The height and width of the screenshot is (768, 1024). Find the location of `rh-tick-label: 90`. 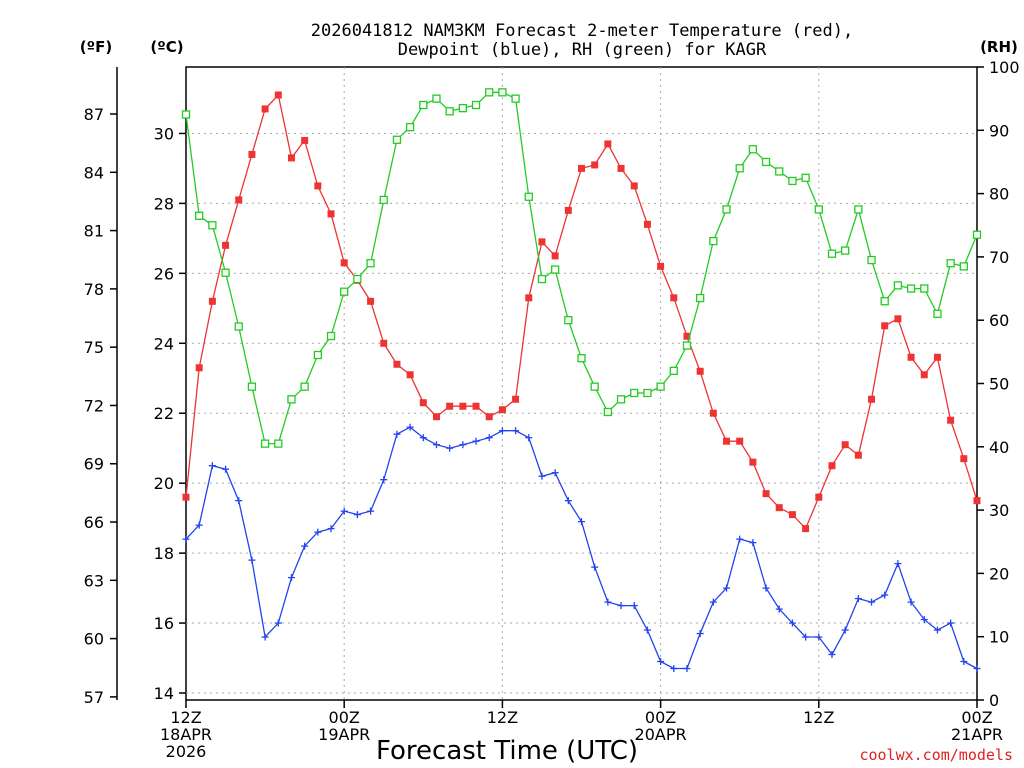

rh-tick-label: 90 is located at coordinates (999, 130).